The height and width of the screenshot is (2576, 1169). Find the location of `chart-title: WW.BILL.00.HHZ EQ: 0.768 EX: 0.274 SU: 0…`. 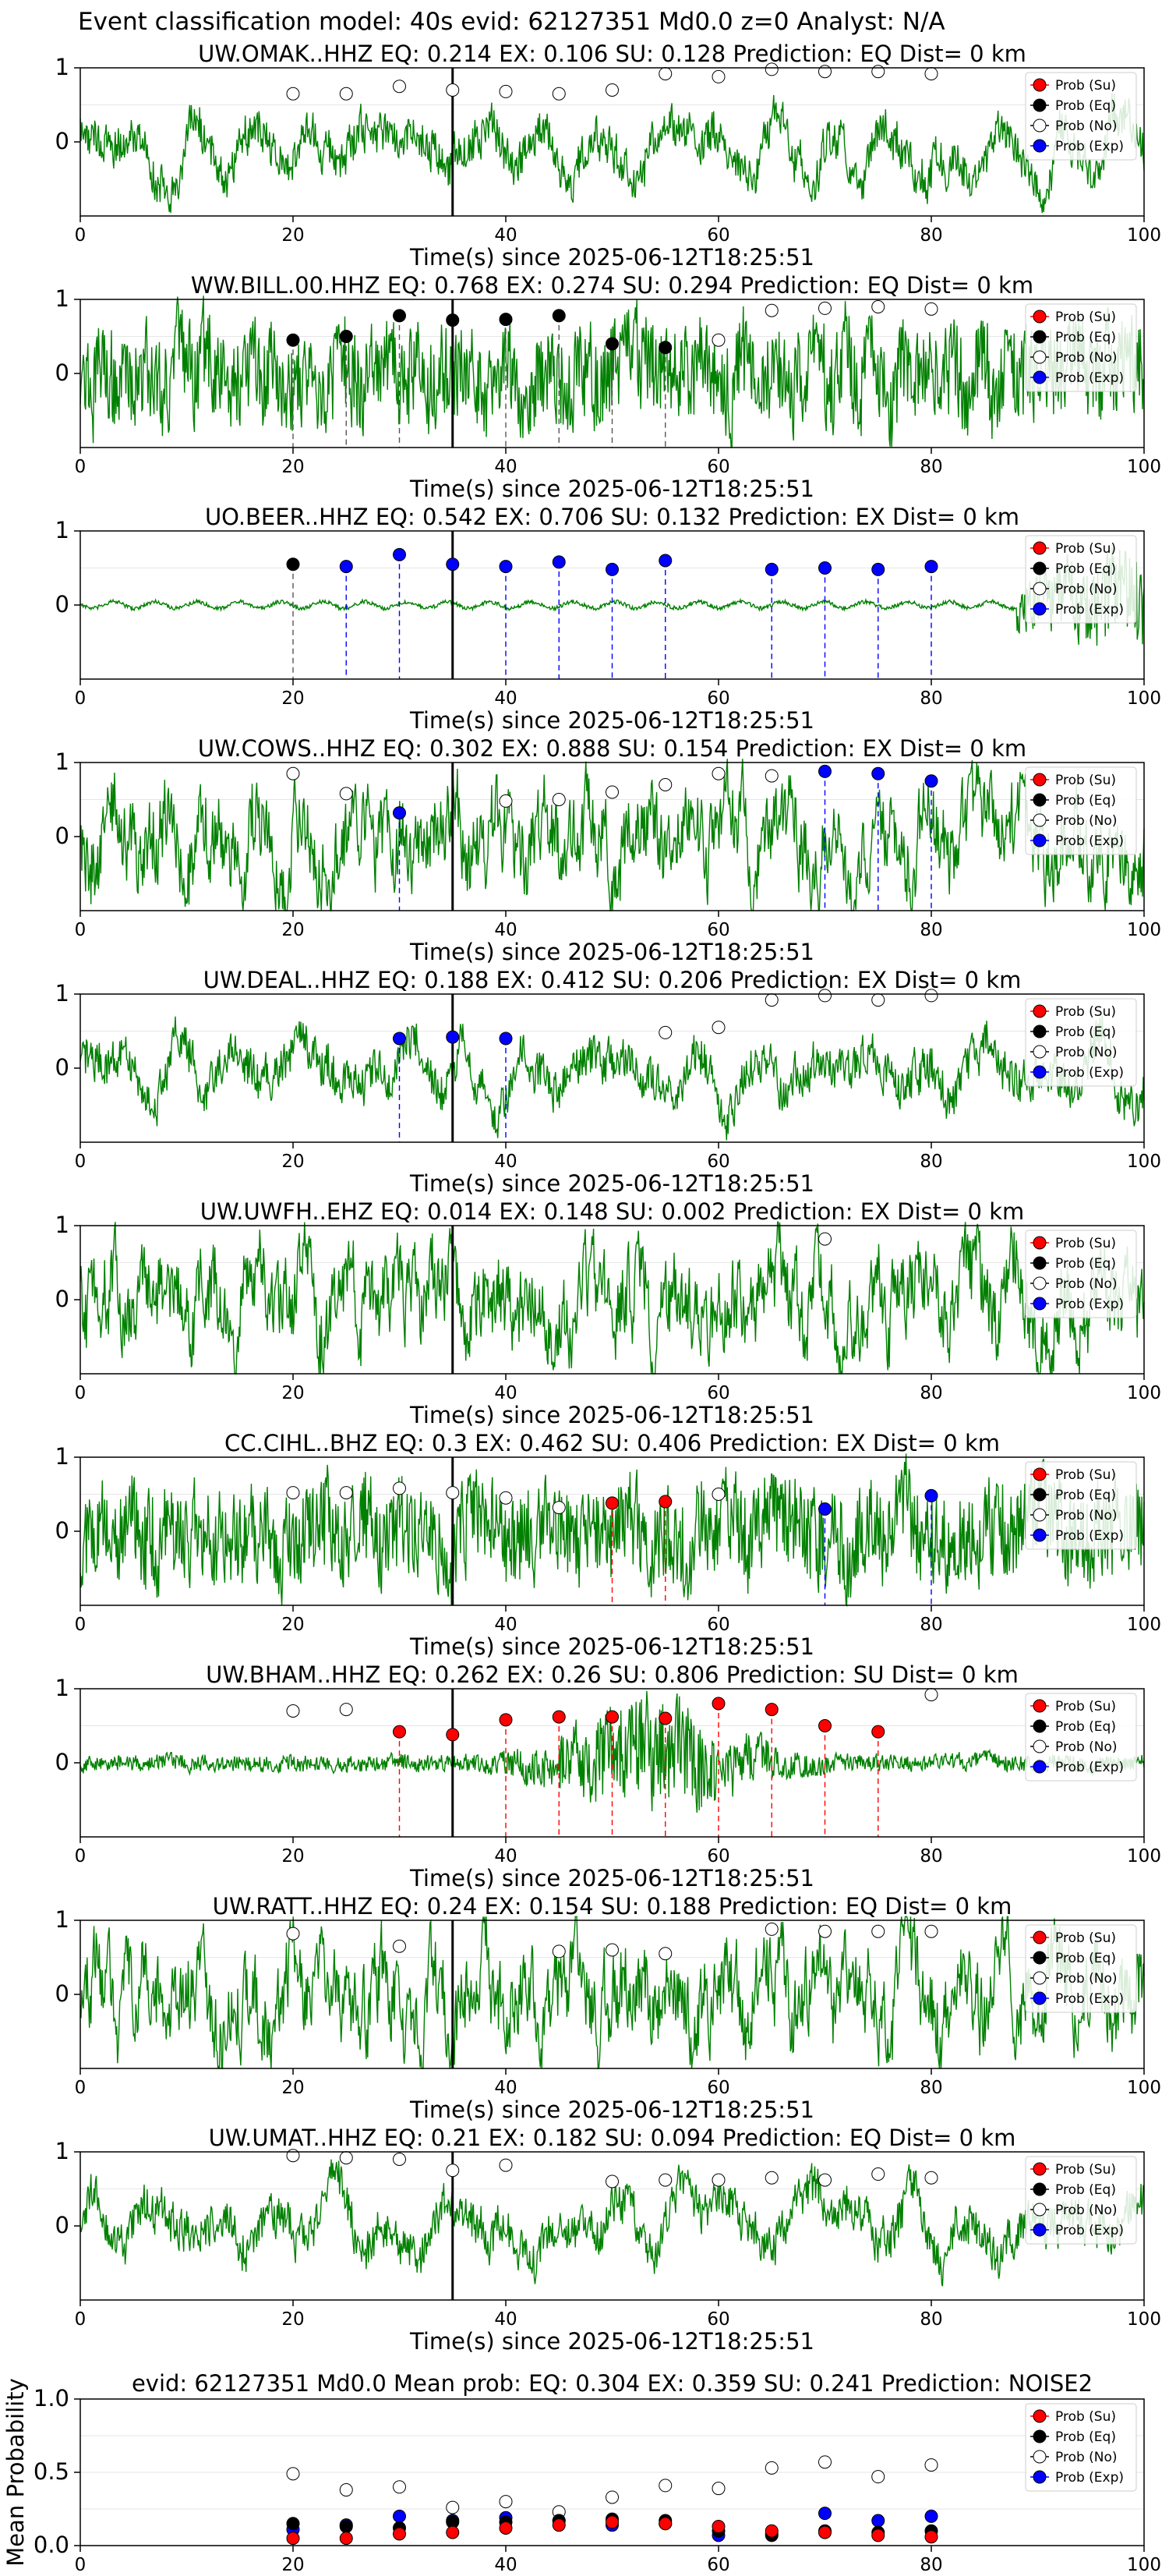

chart-title: WW.BILL.00.HHZ EQ: 0.768 EX: 0.274 SU: 0… is located at coordinates (612, 285).